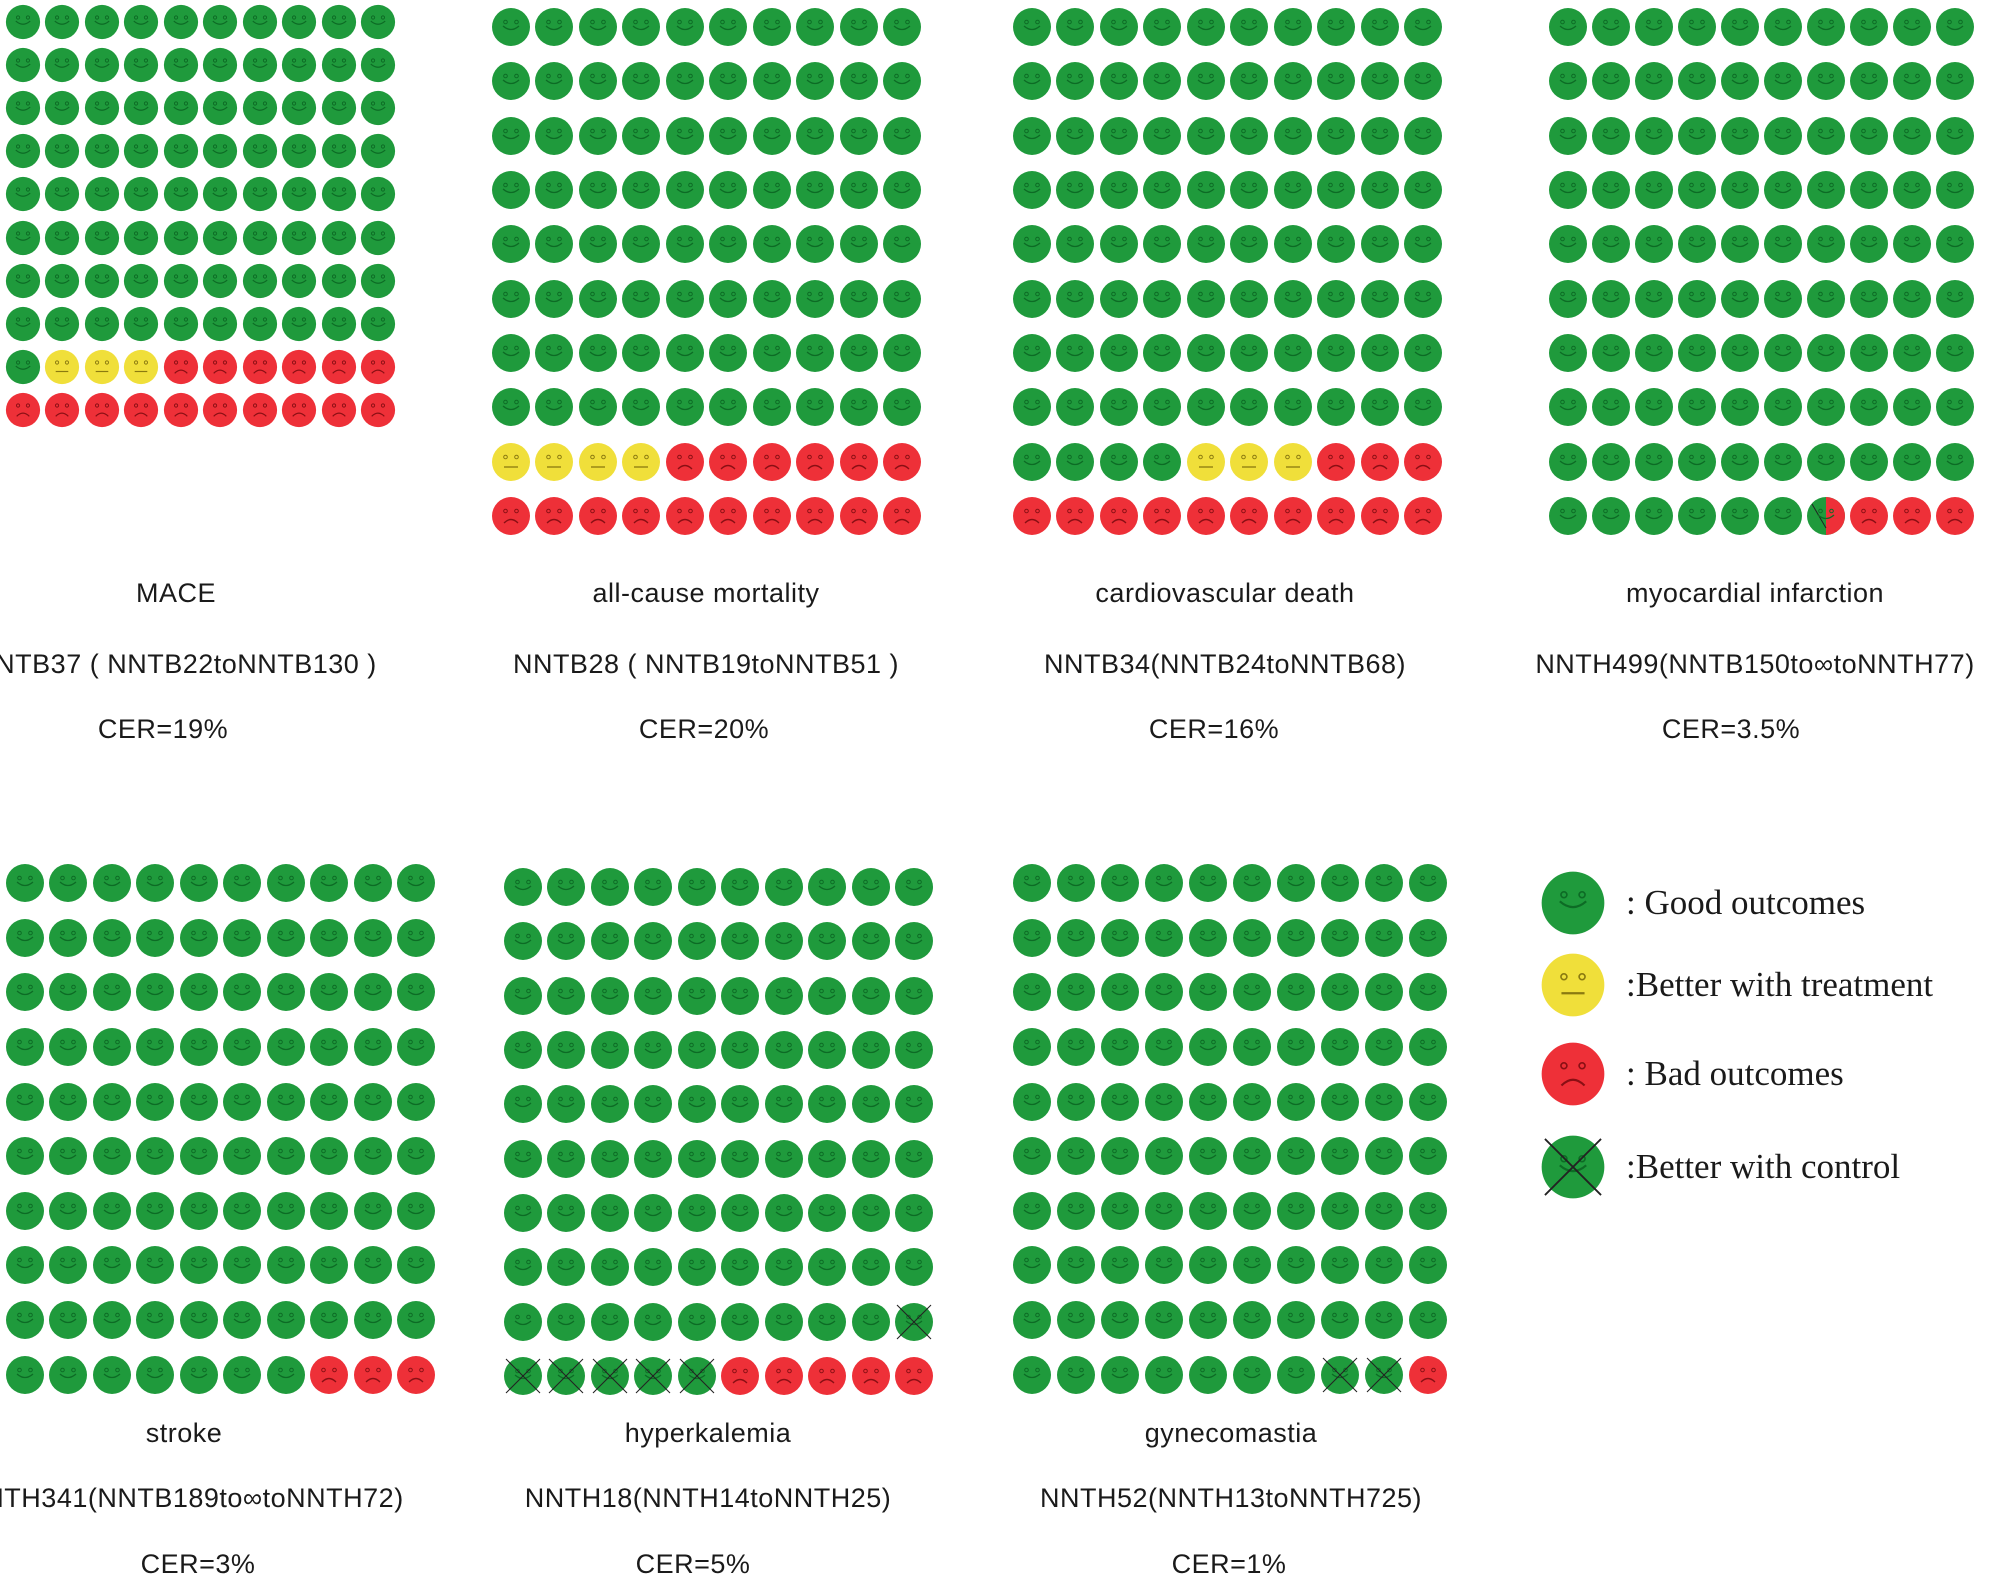 This screenshot has width=2000, height=1594. Describe the element at coordinates (708, 1498) in the screenshot. I see `nnt-label: NNTH18(NNTH14toNNTH25)` at that location.